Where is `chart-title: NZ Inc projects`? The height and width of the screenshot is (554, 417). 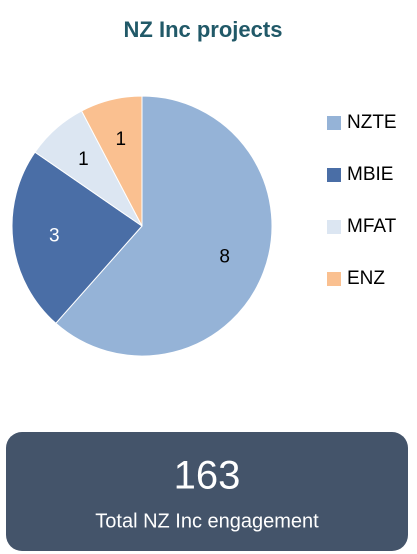 chart-title: NZ Inc projects is located at coordinates (203, 29).